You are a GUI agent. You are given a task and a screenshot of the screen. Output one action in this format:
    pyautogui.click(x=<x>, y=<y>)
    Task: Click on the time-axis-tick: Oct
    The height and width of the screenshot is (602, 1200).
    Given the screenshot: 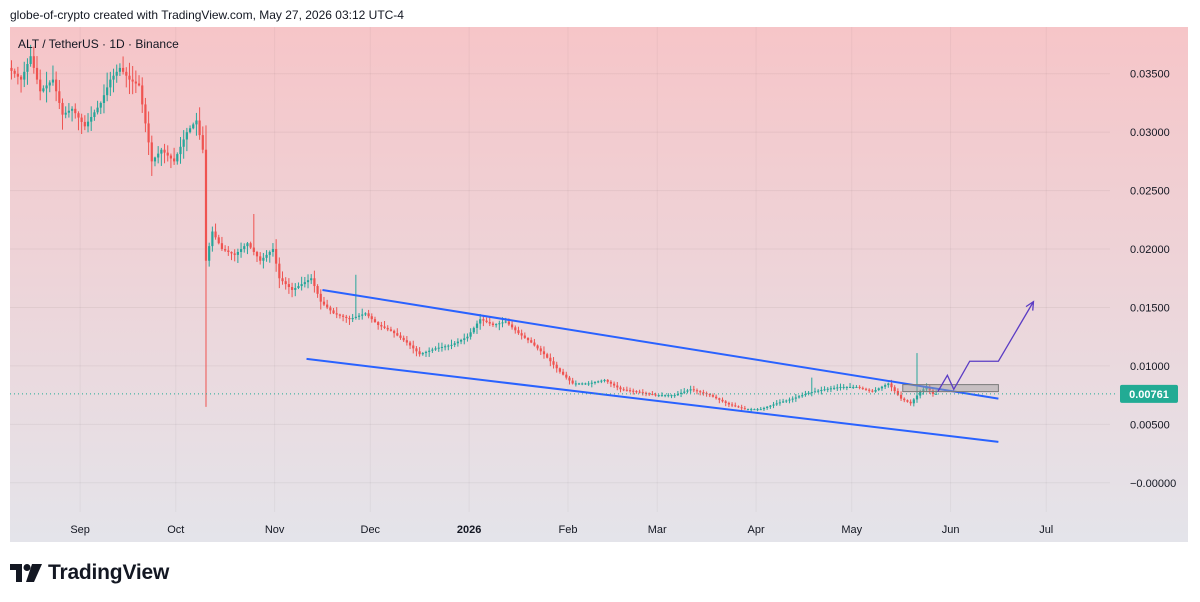 What is the action you would take?
    pyautogui.click(x=175, y=530)
    